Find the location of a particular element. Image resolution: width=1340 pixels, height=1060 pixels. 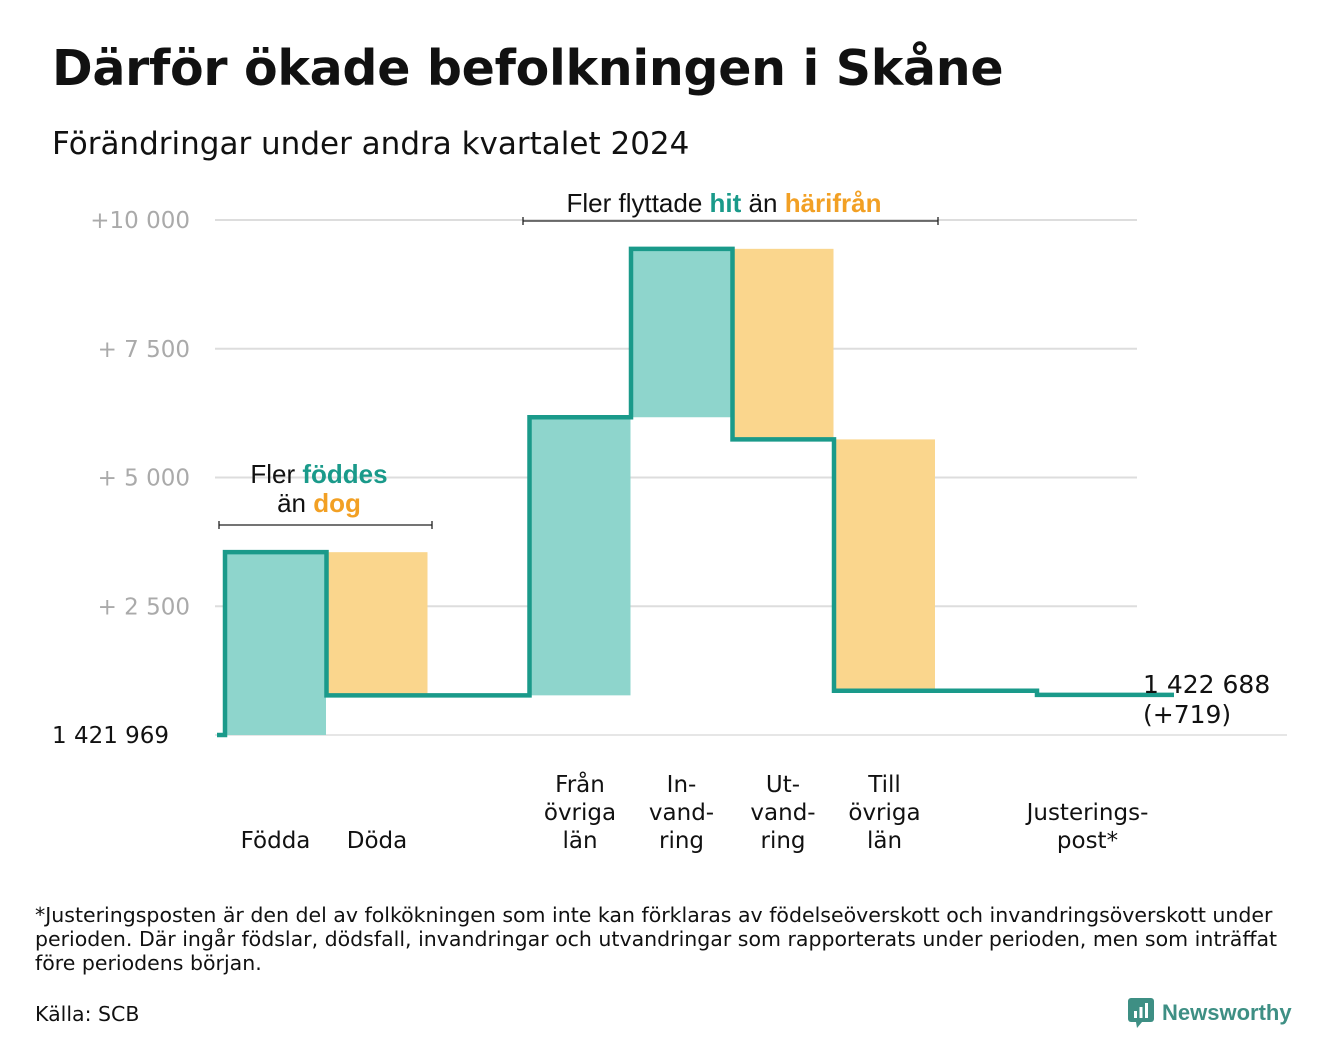

category-label: post* is located at coordinates (1087, 841).